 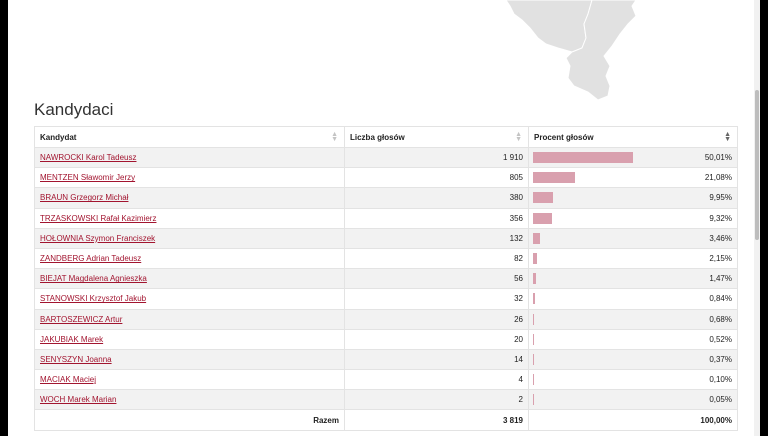 I want to click on table-row: JAKUBIAK Marek 20 0,52%, so click(x=386, y=339).